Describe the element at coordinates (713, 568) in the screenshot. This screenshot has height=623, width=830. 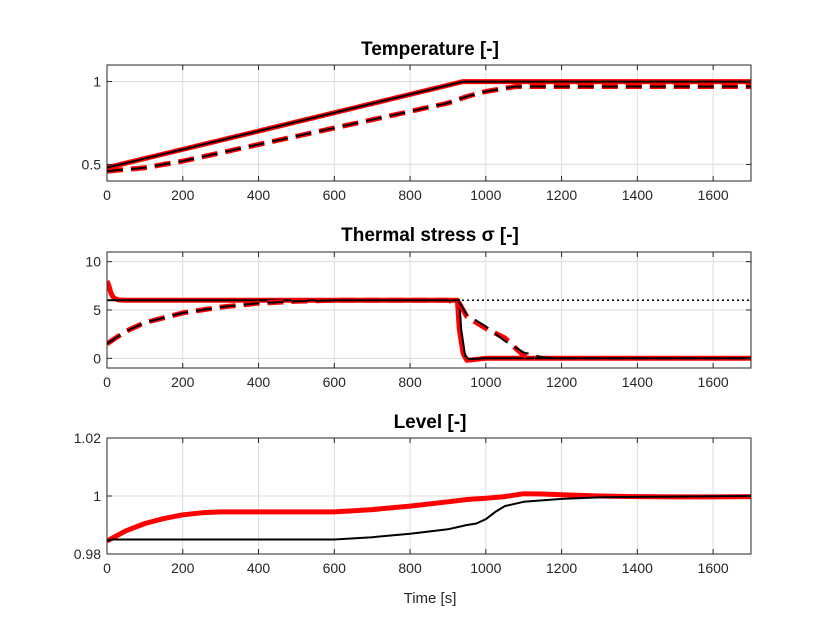
I see `level-xtick-label: 1600` at that location.